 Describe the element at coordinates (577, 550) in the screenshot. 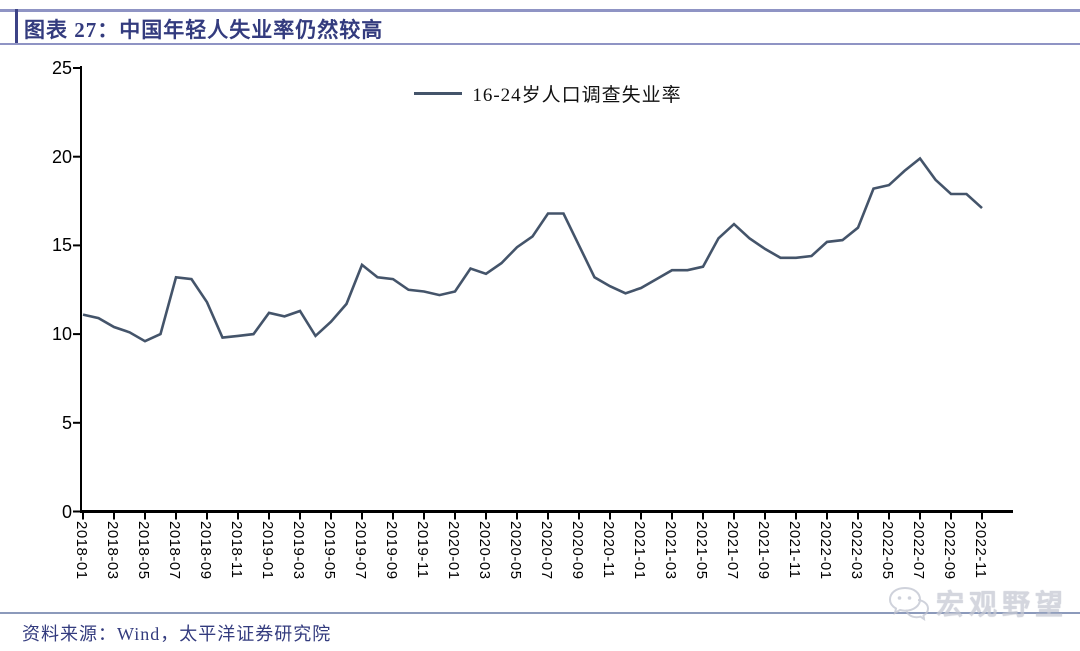

I see `x-axis-tick-label: 2020-09` at that location.